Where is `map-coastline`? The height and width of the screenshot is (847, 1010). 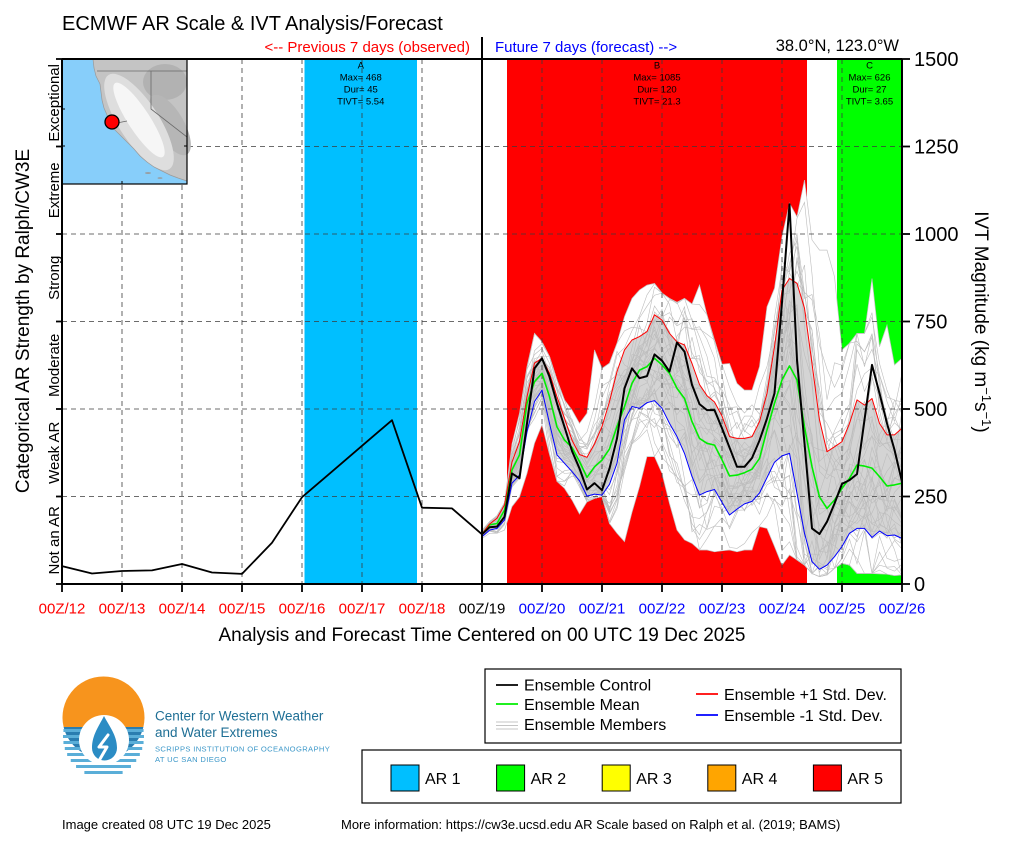
map-coastline is located at coordinates (140, 120).